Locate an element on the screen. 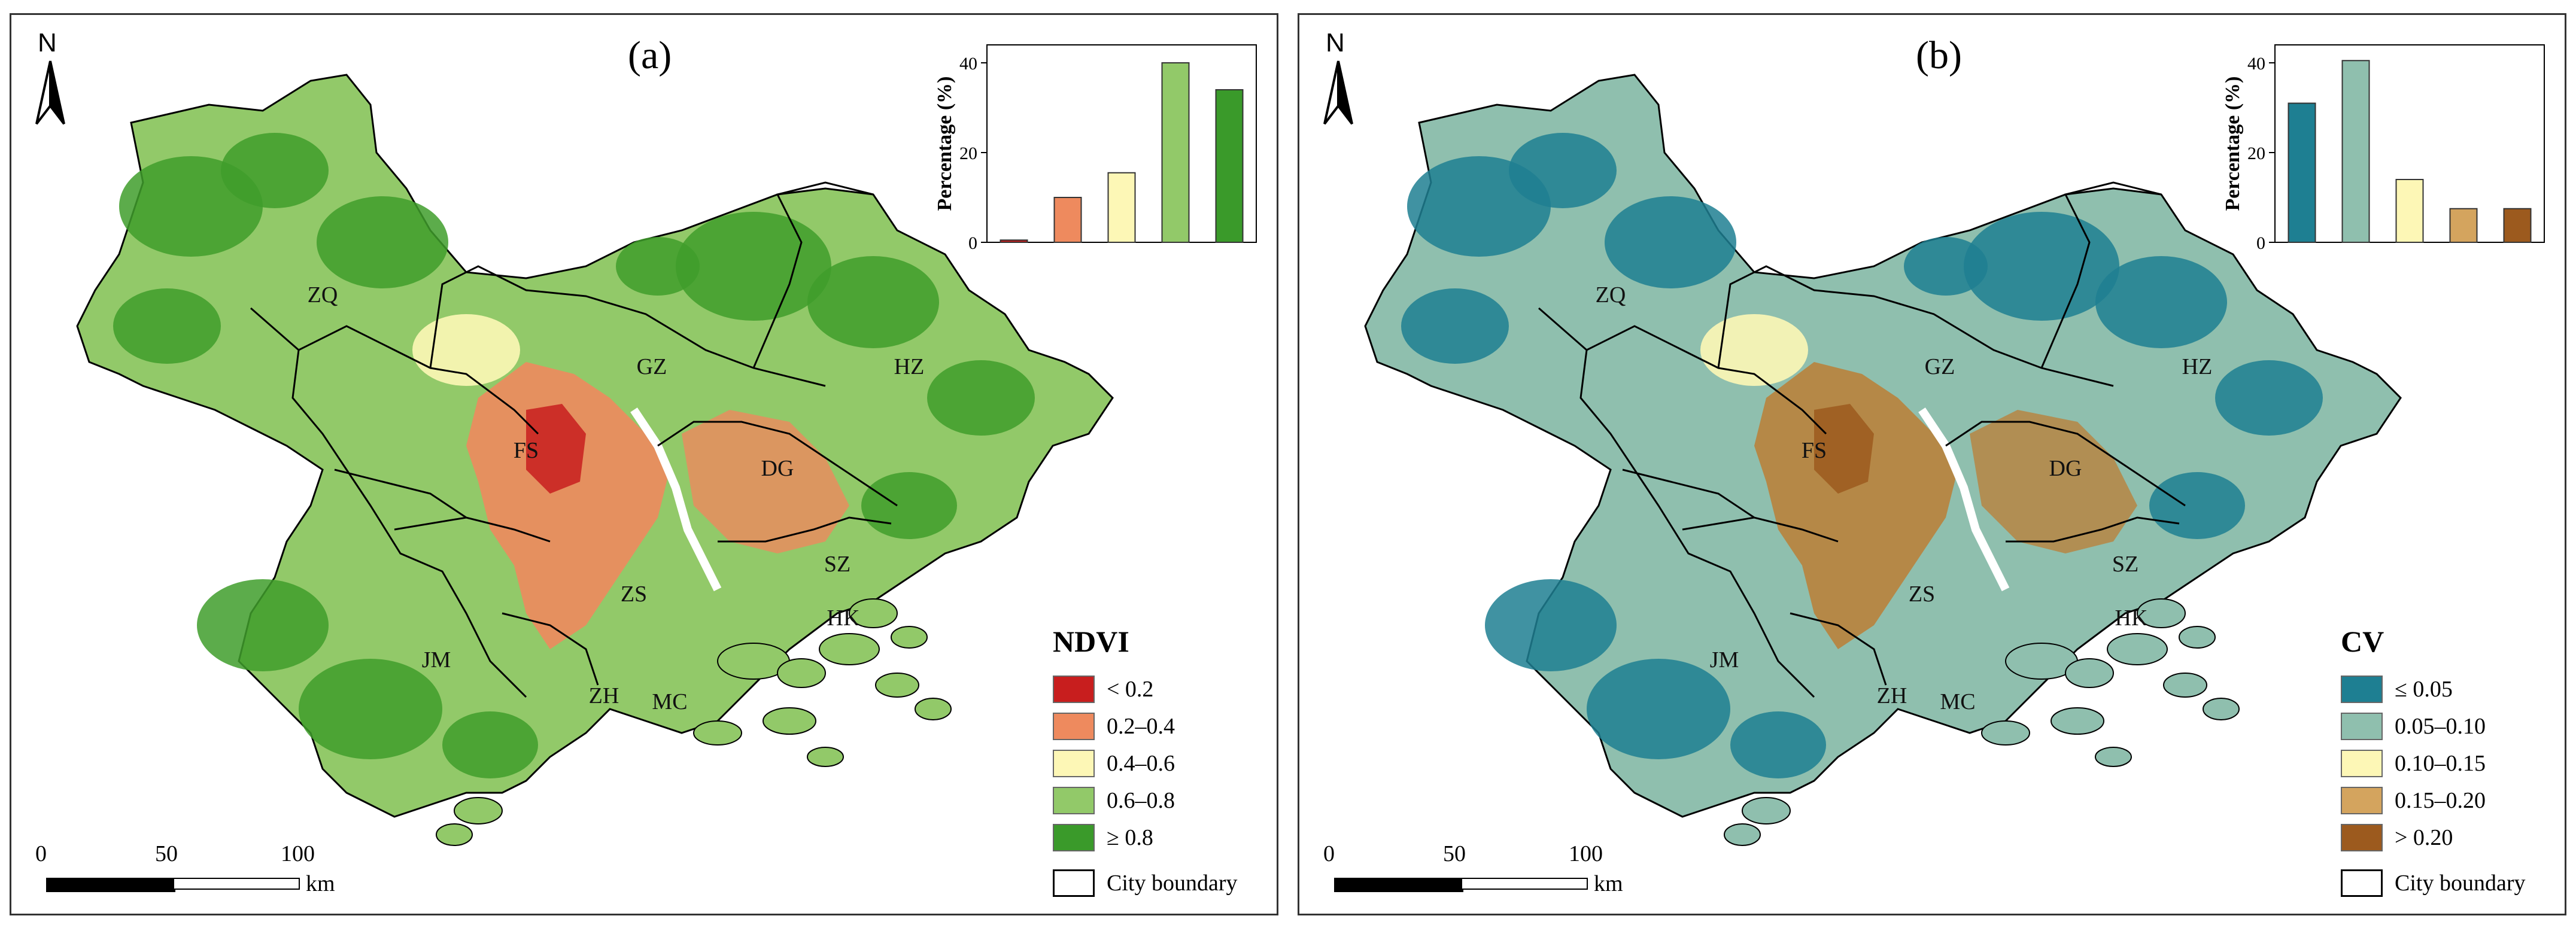 The width and height of the screenshot is (2576, 931). boundary-swatch is located at coordinates (1074, 883).